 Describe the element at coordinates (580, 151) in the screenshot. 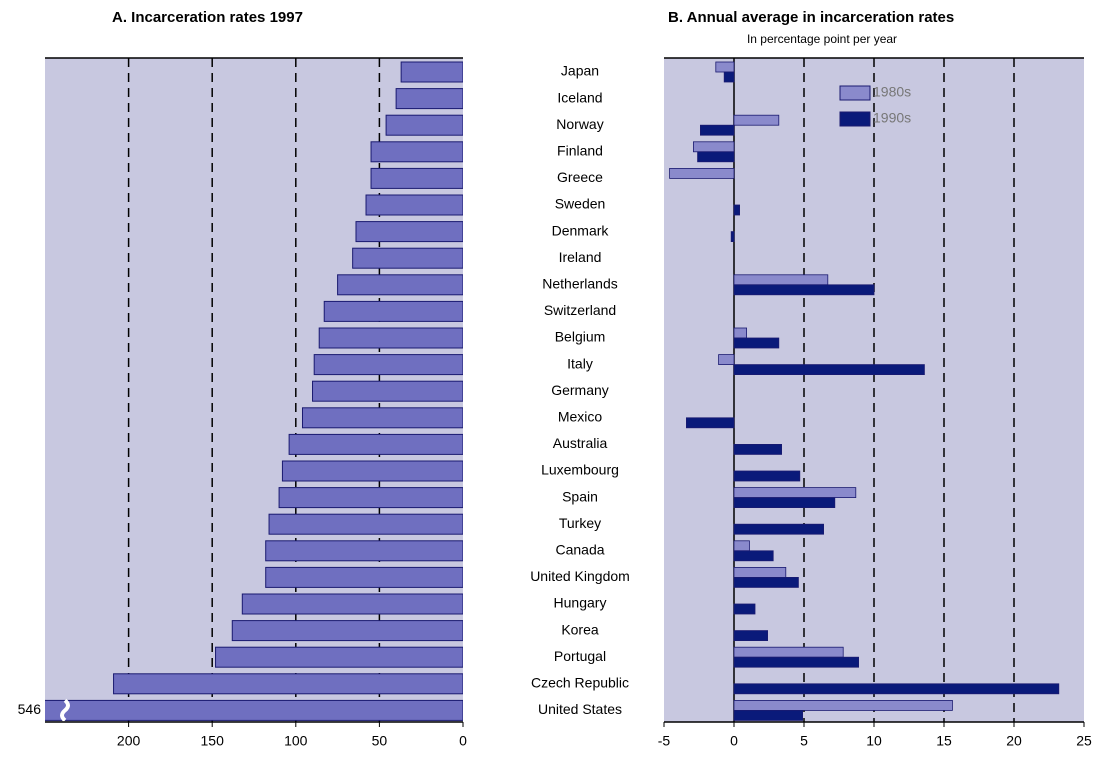

I see `category-label: Finland` at that location.